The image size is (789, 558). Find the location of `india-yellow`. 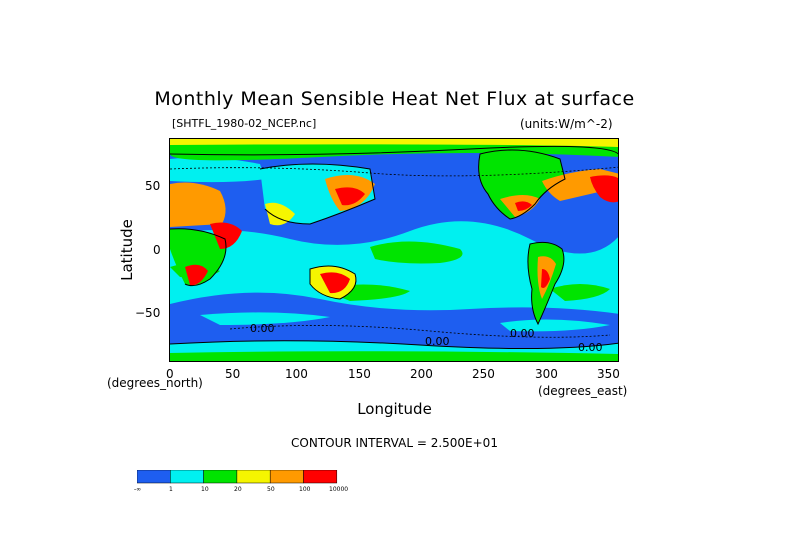

india-yellow is located at coordinates (280, 214).